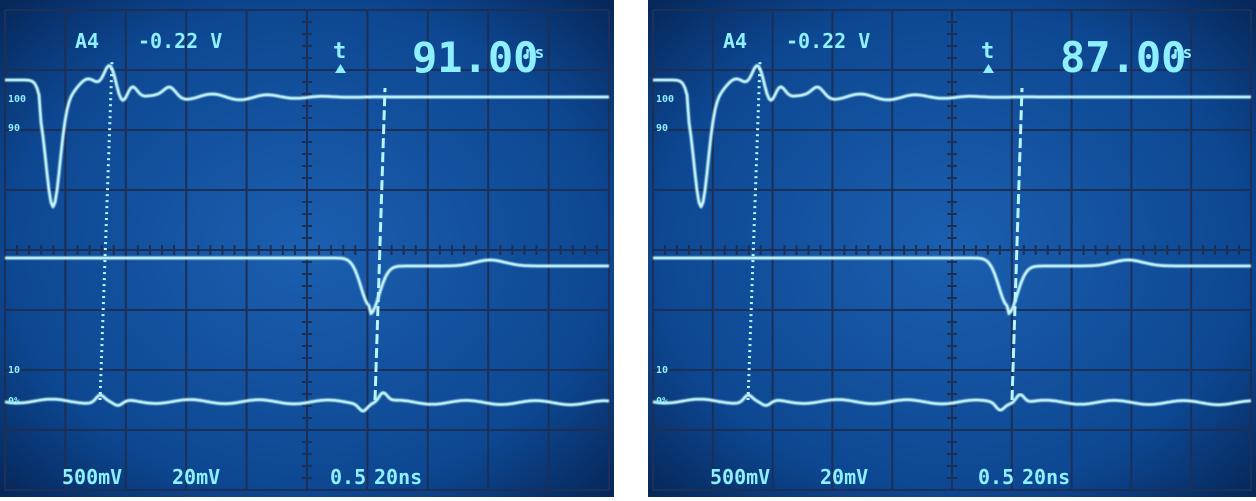  I want to click on time-readout: 87.00, so click(1123, 57).